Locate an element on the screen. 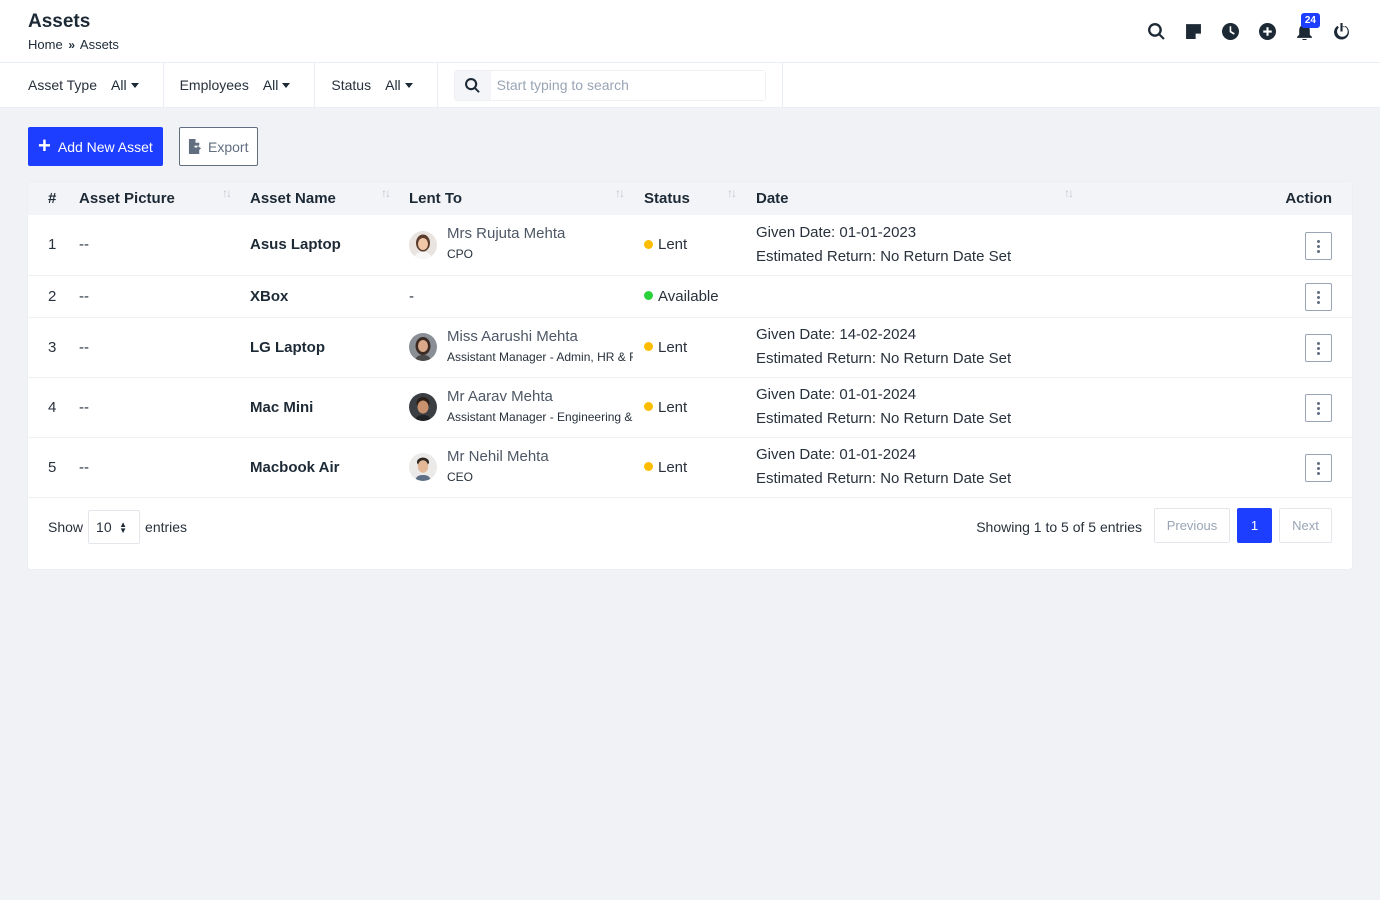 This screenshot has height=900, width=1380. page-length-select: 10 ▲ ▼ is located at coordinates (114, 527).